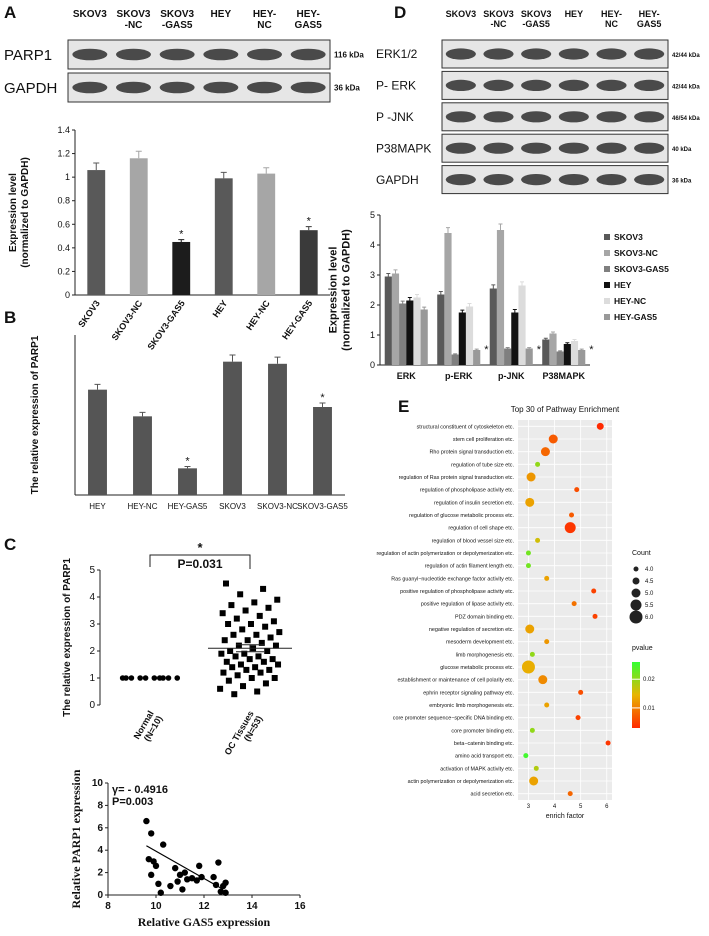  Describe the element at coordinates (92, 624) in the screenshot. I see `y-tick-label: 3` at that location.